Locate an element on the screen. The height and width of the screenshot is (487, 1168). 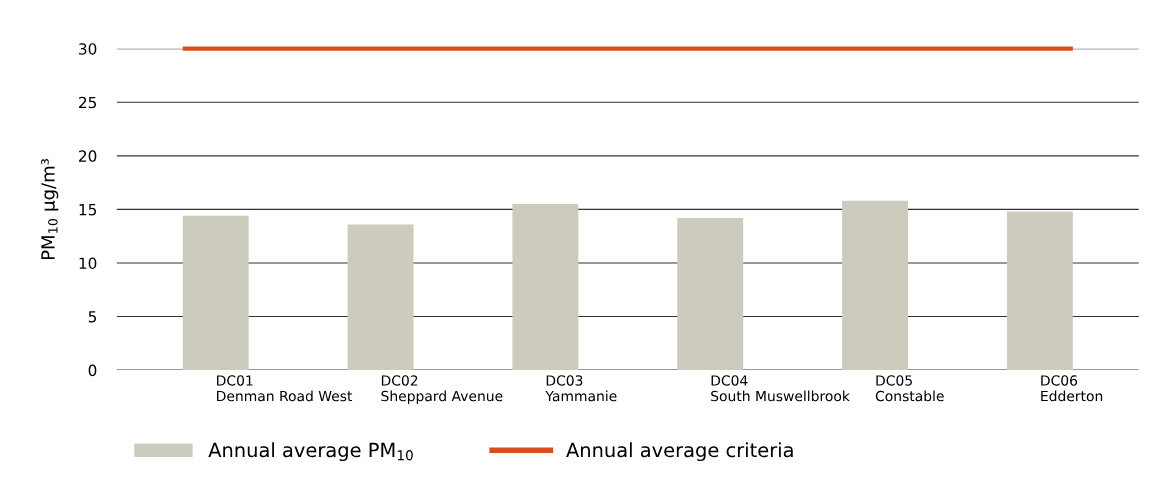
x-tick-label: DC01 Denman Road West is located at coordinates (285, 388).